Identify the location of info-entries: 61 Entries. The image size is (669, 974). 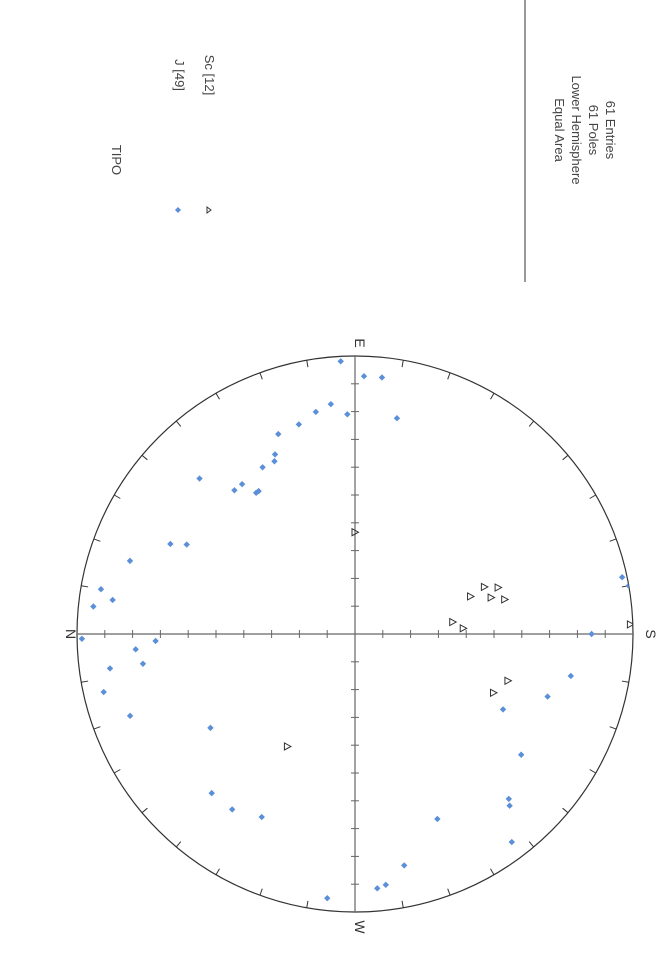
(610, 130).